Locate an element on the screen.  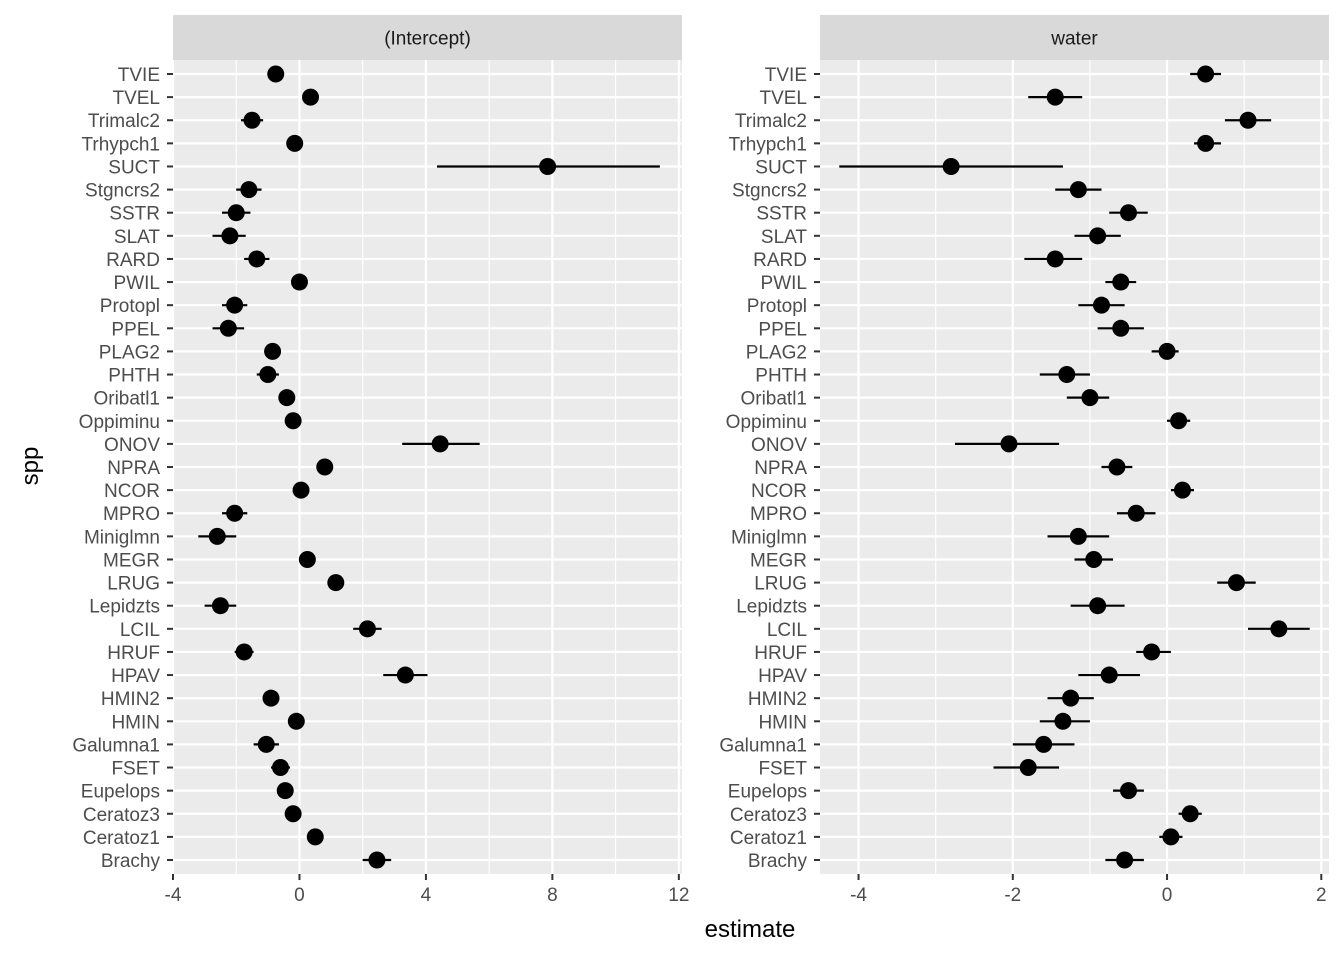
y-tick-label: RARD is located at coordinates (780, 260).